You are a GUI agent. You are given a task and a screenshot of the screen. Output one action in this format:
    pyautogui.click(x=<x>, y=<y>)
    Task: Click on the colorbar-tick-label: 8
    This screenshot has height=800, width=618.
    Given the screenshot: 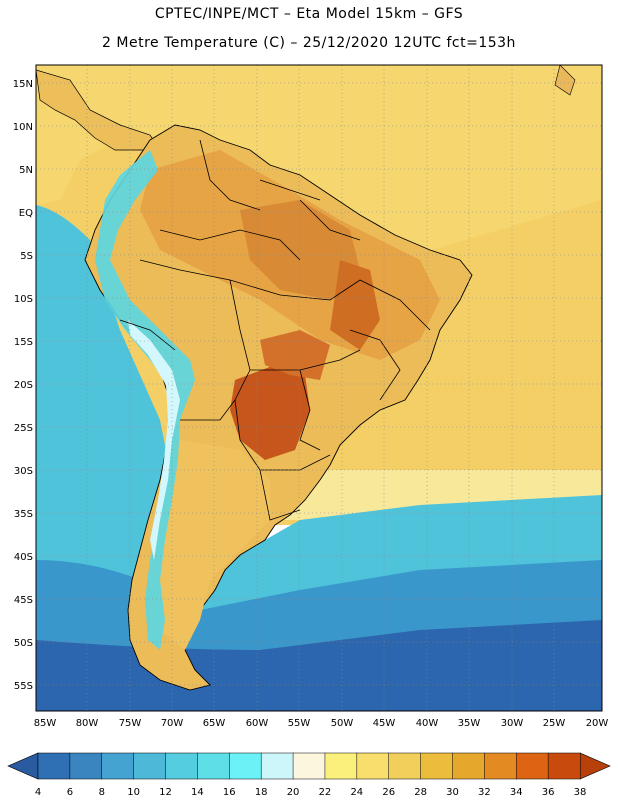 What is the action you would take?
    pyautogui.click(x=102, y=792)
    